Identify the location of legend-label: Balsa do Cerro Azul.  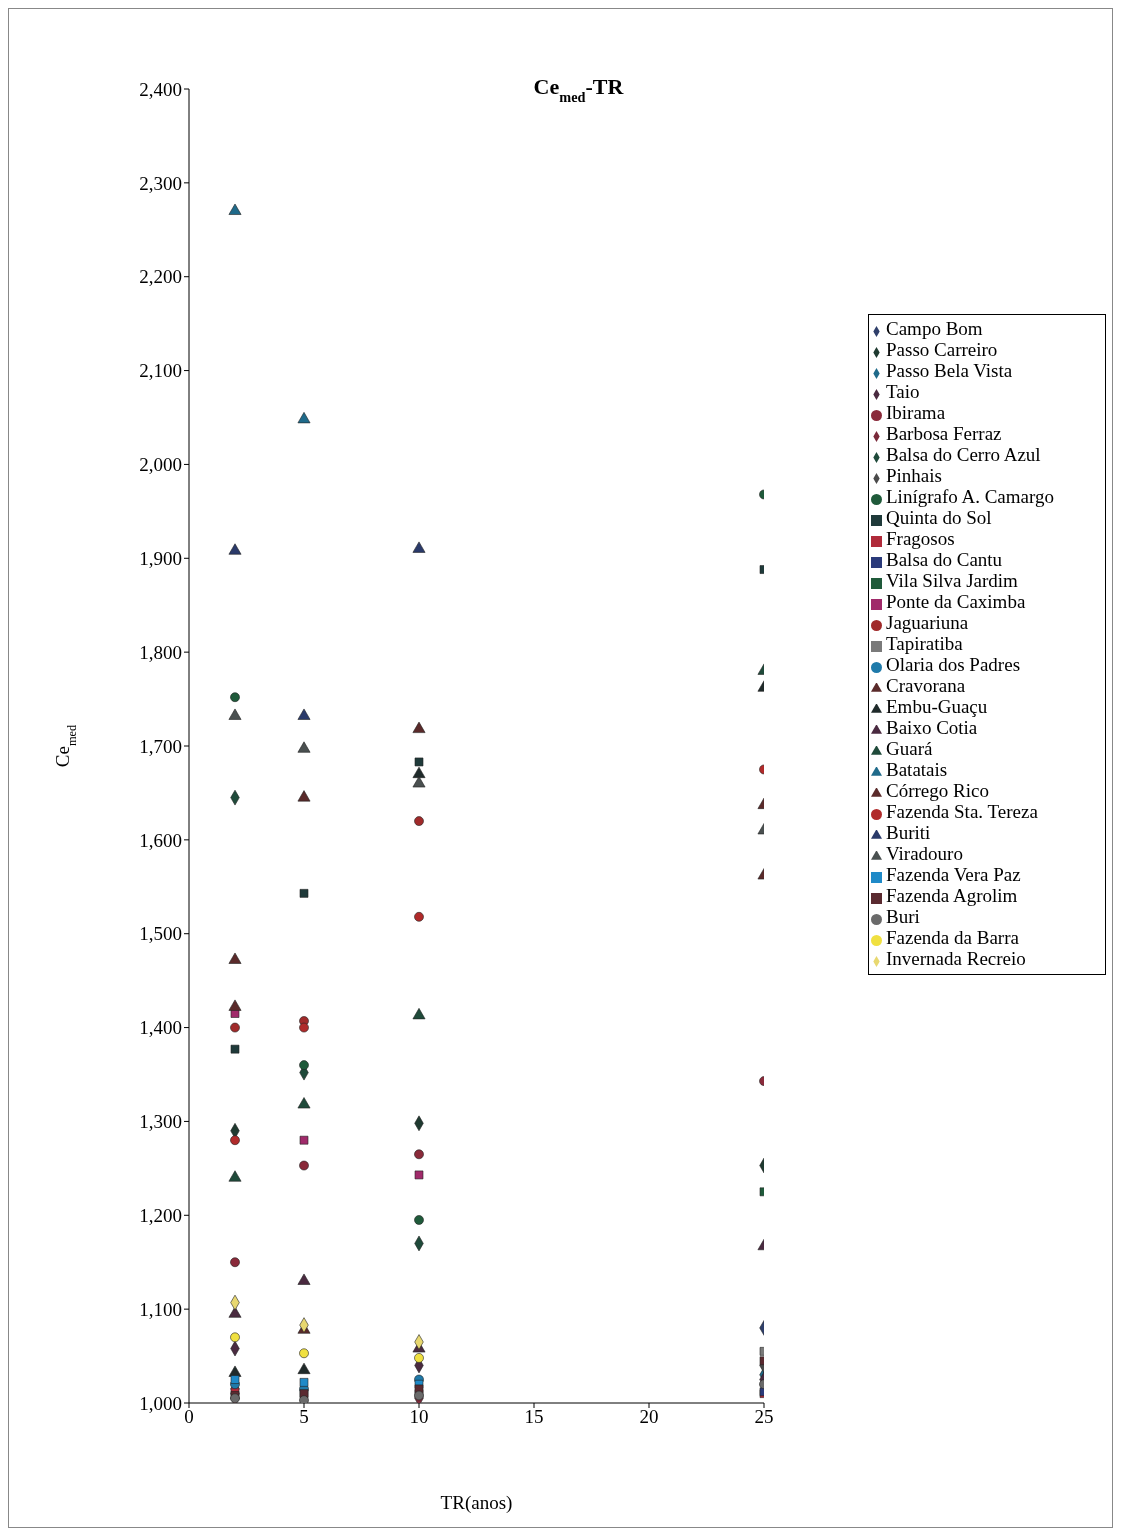
(963, 454).